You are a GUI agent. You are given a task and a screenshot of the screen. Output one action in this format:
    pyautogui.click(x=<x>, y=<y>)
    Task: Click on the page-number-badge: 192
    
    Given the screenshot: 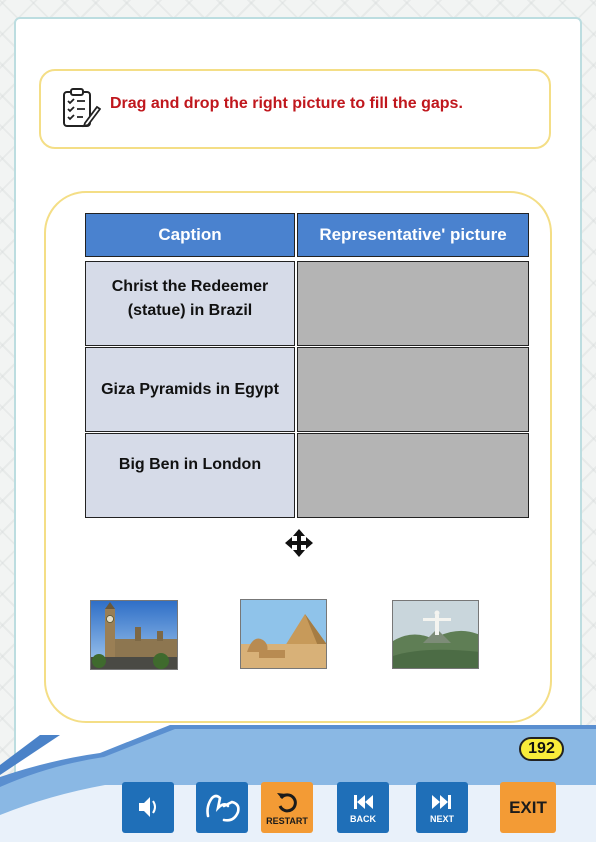 What is the action you would take?
    pyautogui.click(x=541, y=749)
    